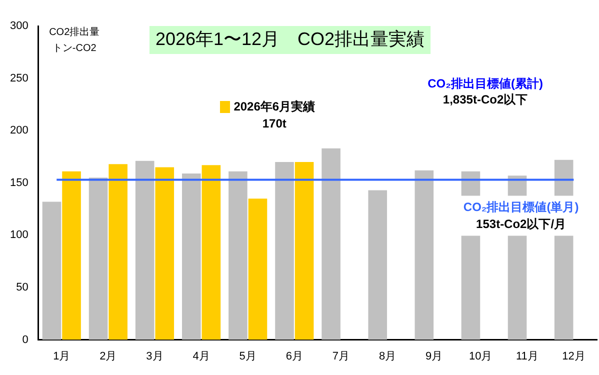 This screenshot has height=375, width=599. What do you see at coordinates (74, 40) in the screenshot?
I see `y-axis-title: CO2排出量トン-CO2` at bounding box center [74, 40].